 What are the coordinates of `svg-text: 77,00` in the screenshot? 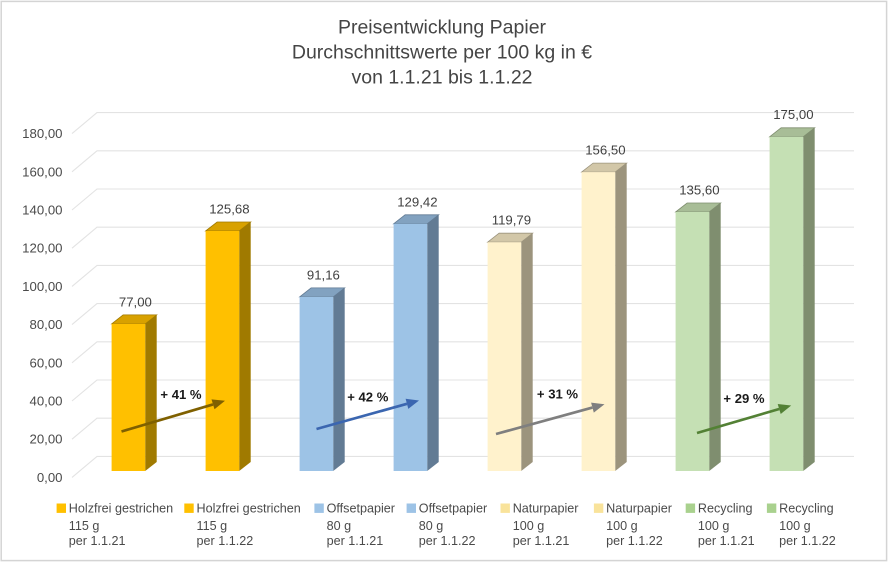 It's located at (135, 301).